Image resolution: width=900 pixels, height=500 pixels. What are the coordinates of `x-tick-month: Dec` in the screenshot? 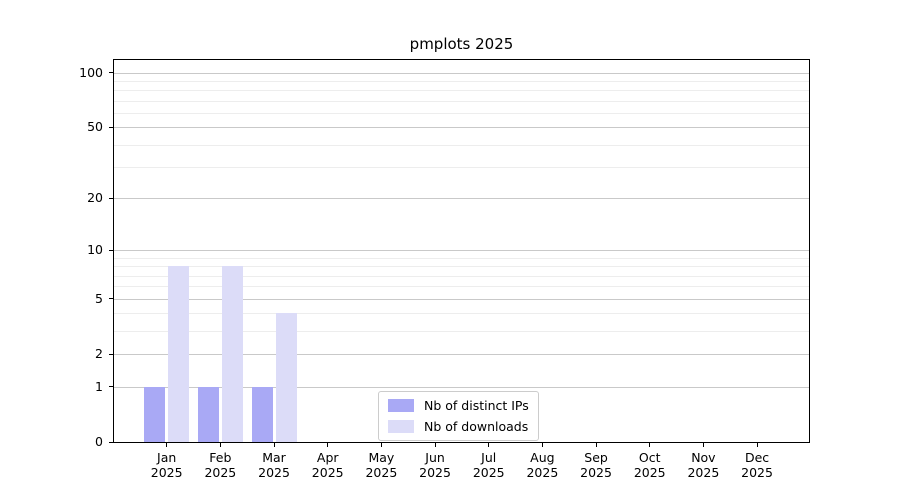 It's located at (757, 457).